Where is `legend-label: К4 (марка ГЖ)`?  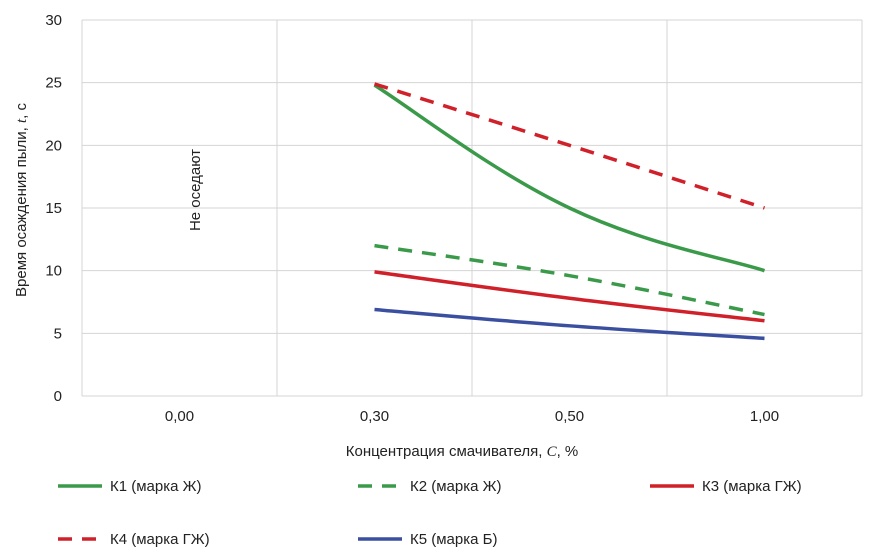 legend-label: К4 (марка ГЖ) is located at coordinates (160, 539).